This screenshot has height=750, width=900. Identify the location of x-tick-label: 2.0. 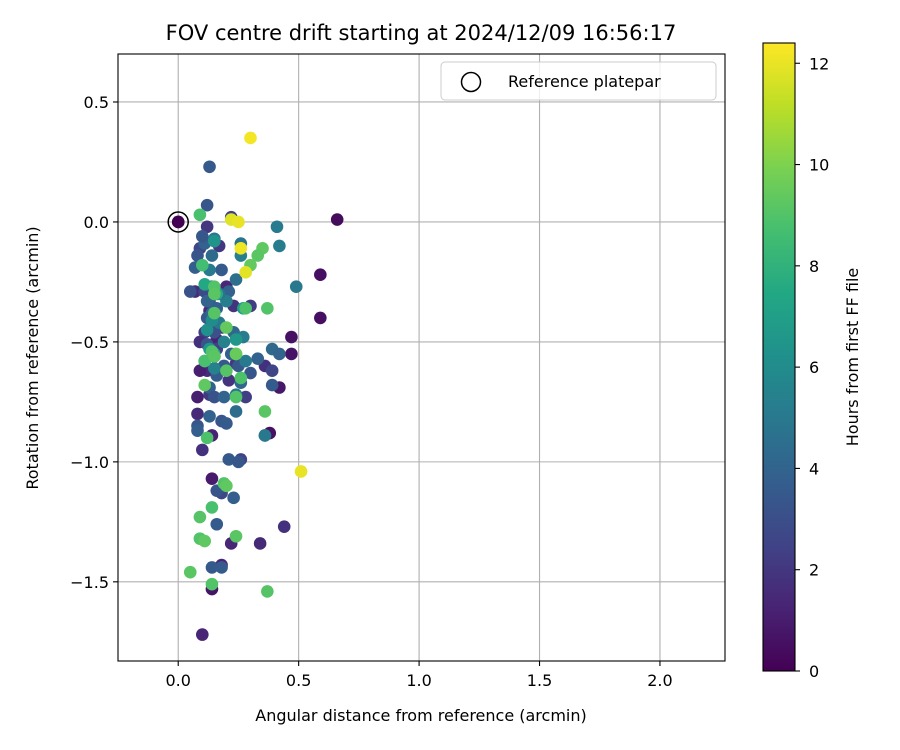
(659, 680).